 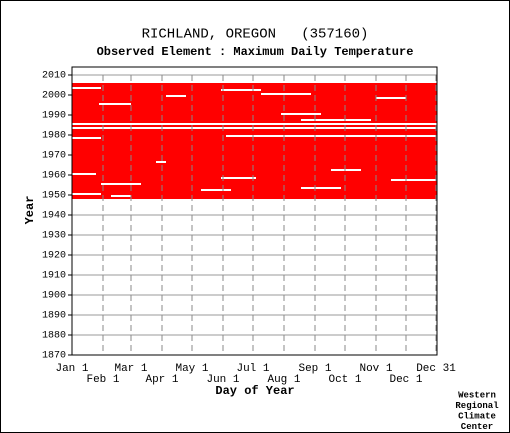 I want to click on y-tick-label: 1990, so click(x=54, y=116).